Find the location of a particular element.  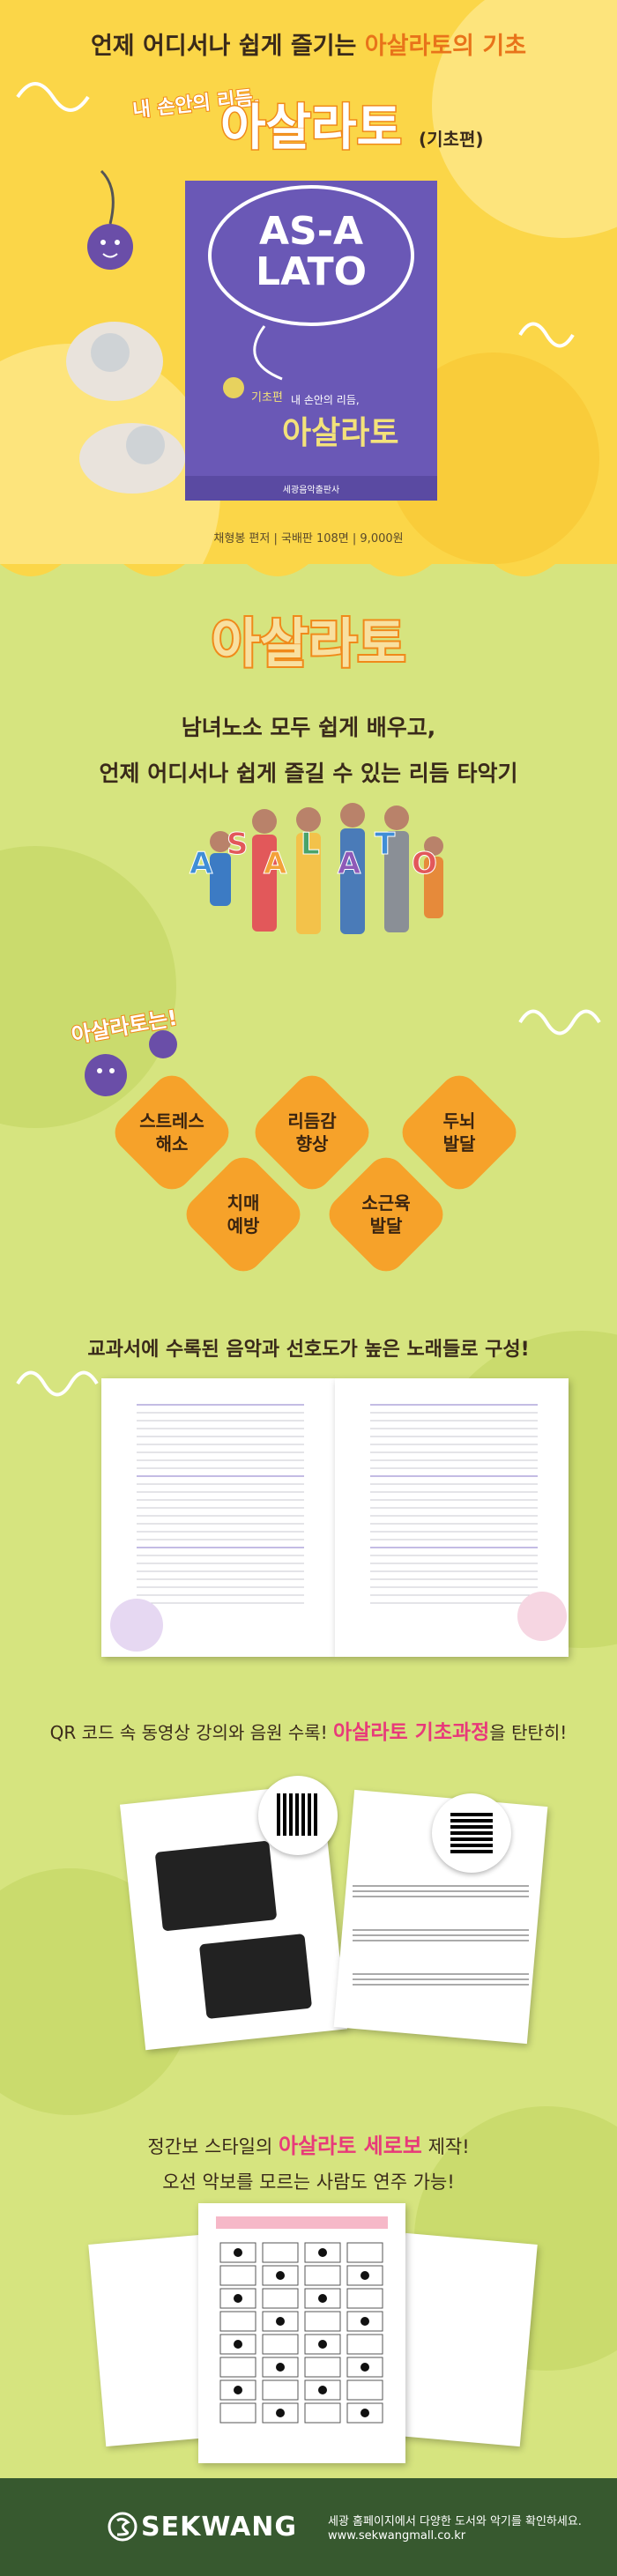

letter: L is located at coordinates (311, 845).